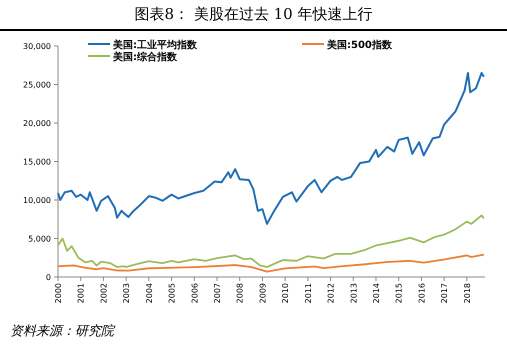 The width and height of the screenshot is (507, 345). What do you see at coordinates (37, 162) in the screenshot?
I see `y-tick-label: 15,000` at bounding box center [37, 162].